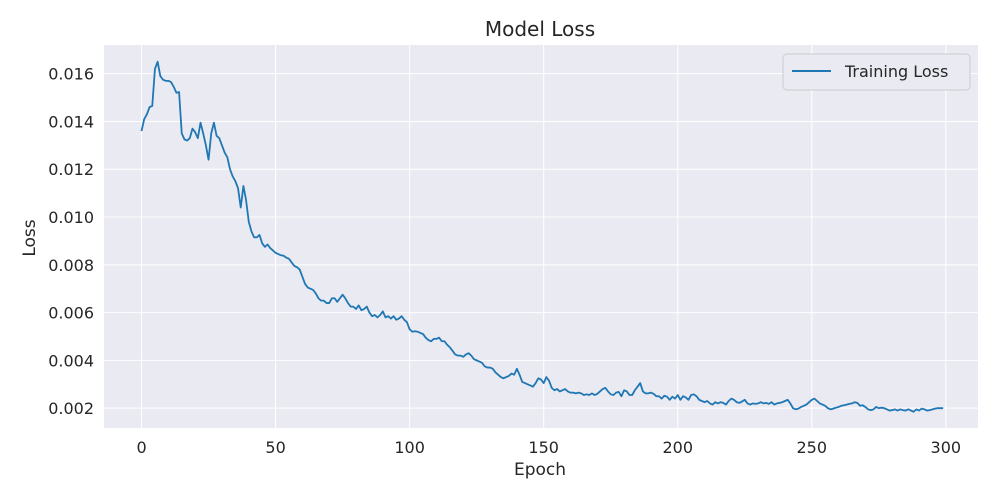 The image size is (1000, 500). I want to click on x-tick-label: 250, so click(812, 447).